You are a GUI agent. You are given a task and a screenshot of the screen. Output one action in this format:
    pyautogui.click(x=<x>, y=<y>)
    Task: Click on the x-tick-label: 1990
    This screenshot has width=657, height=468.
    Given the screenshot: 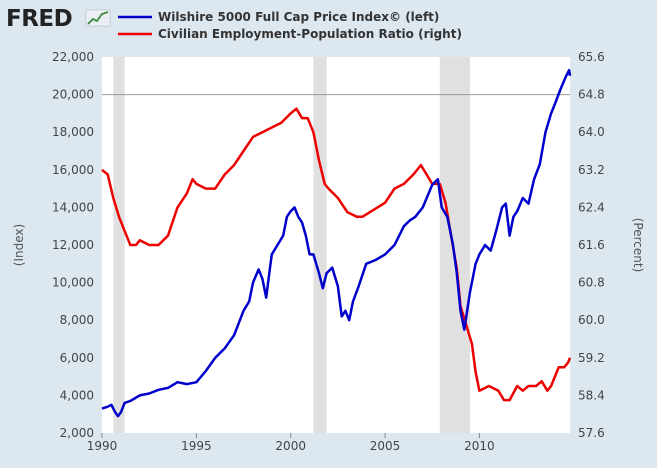 What is the action you would take?
    pyautogui.click(x=102, y=446)
    